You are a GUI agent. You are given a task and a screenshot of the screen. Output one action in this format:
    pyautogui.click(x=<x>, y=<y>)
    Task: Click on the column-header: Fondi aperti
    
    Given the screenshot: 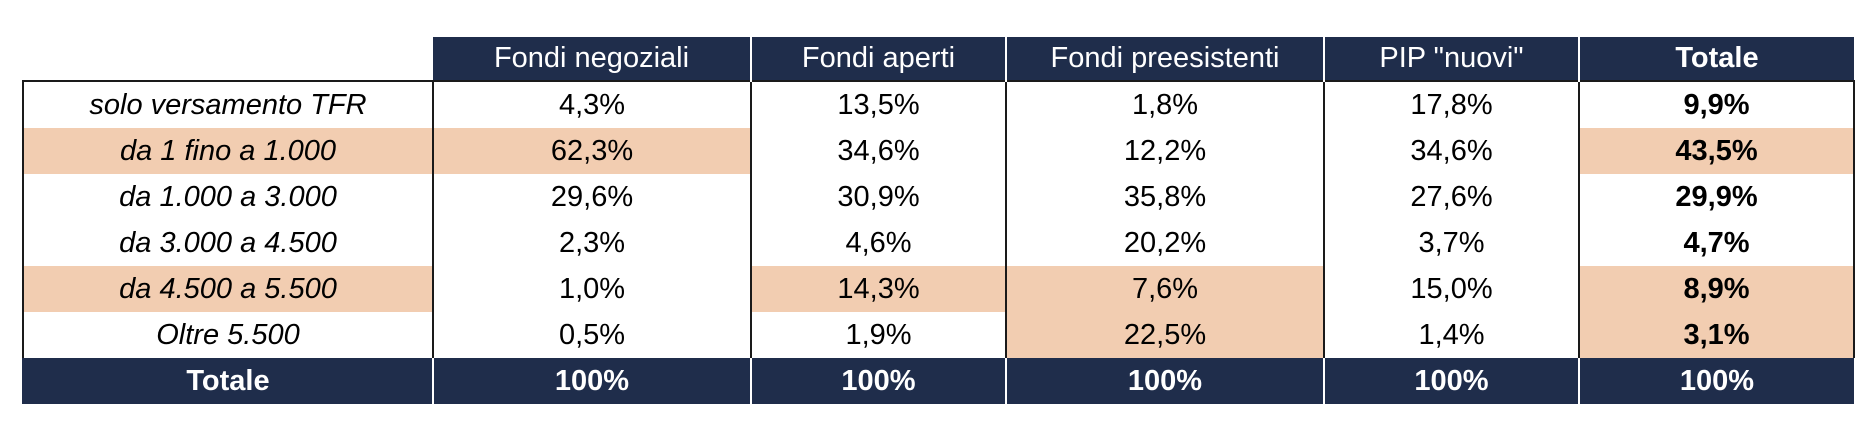 What is the action you would take?
    pyautogui.click(x=879, y=59)
    